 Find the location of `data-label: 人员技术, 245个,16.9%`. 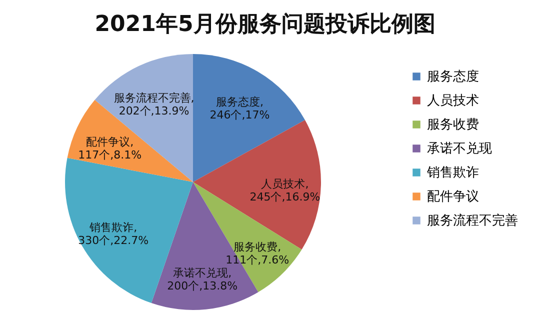

data-label: 人员技术, 245个,16.9% is located at coordinates (285, 190).